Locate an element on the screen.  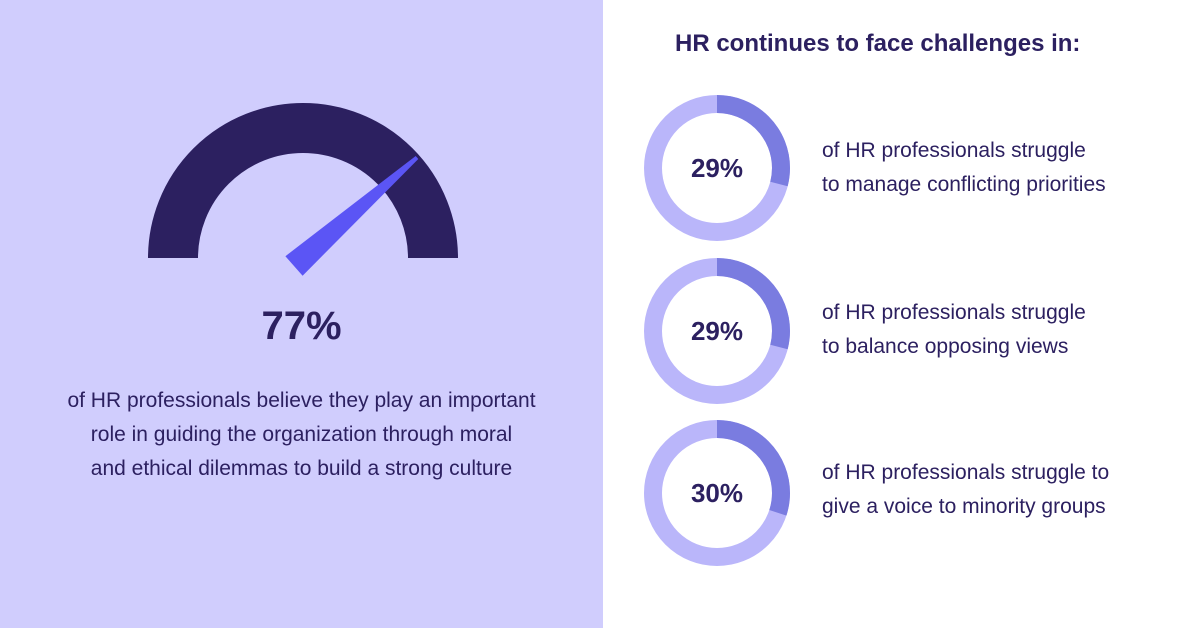
gauge-chart is located at coordinates (303, 189).